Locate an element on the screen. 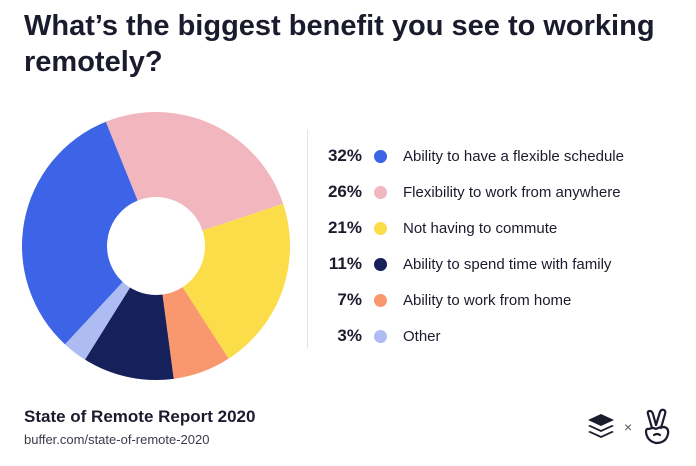  legend-label: Ability to have a flexible schedule is located at coordinates (513, 156).